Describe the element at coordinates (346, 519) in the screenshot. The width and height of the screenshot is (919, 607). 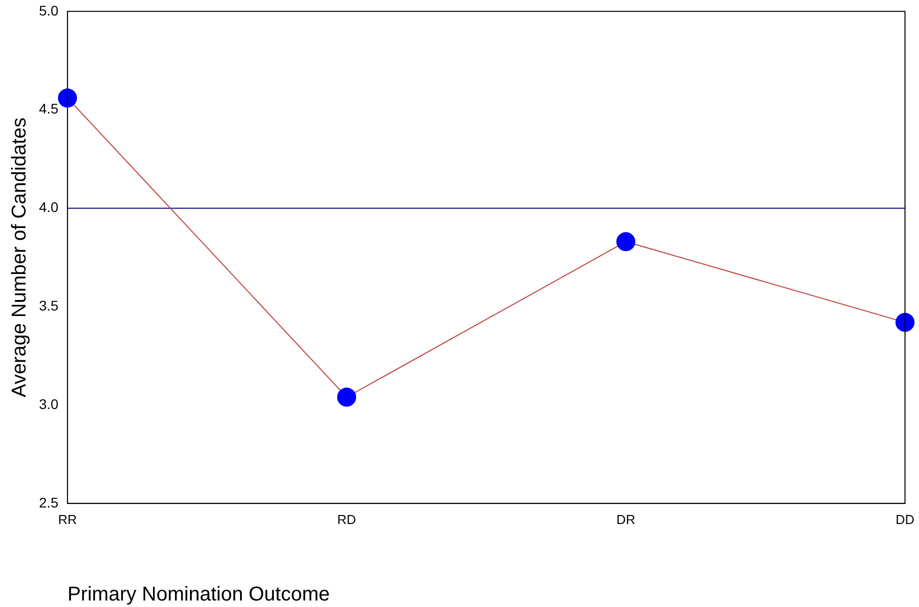
I see `x-tick-label: RD` at that location.